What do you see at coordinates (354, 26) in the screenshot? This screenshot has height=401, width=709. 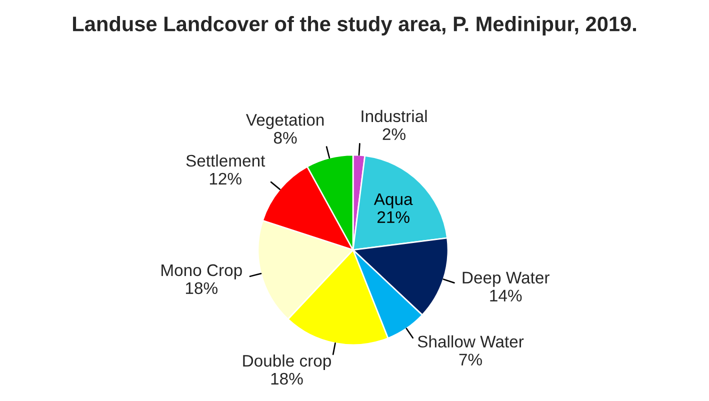 I see `chart-title: Landuse Landcover of the study area, P. Medinipur, 2019.` at bounding box center [354, 26].